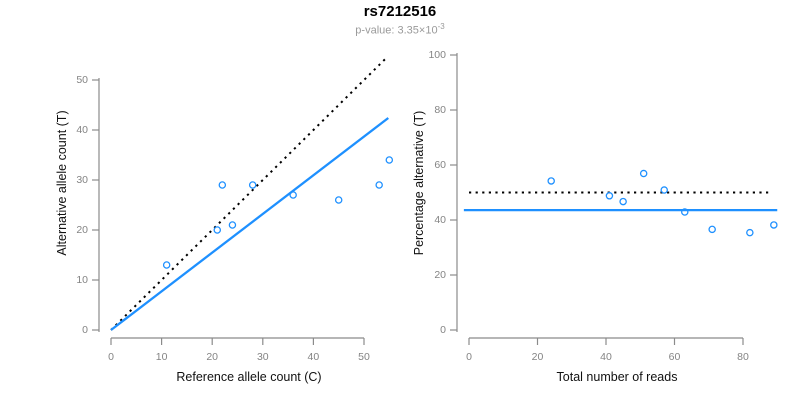 Image resolution: width=800 pixels, height=400 pixels. What do you see at coordinates (440, 110) in the screenshot?
I see `y-tick-label: 80` at bounding box center [440, 110].